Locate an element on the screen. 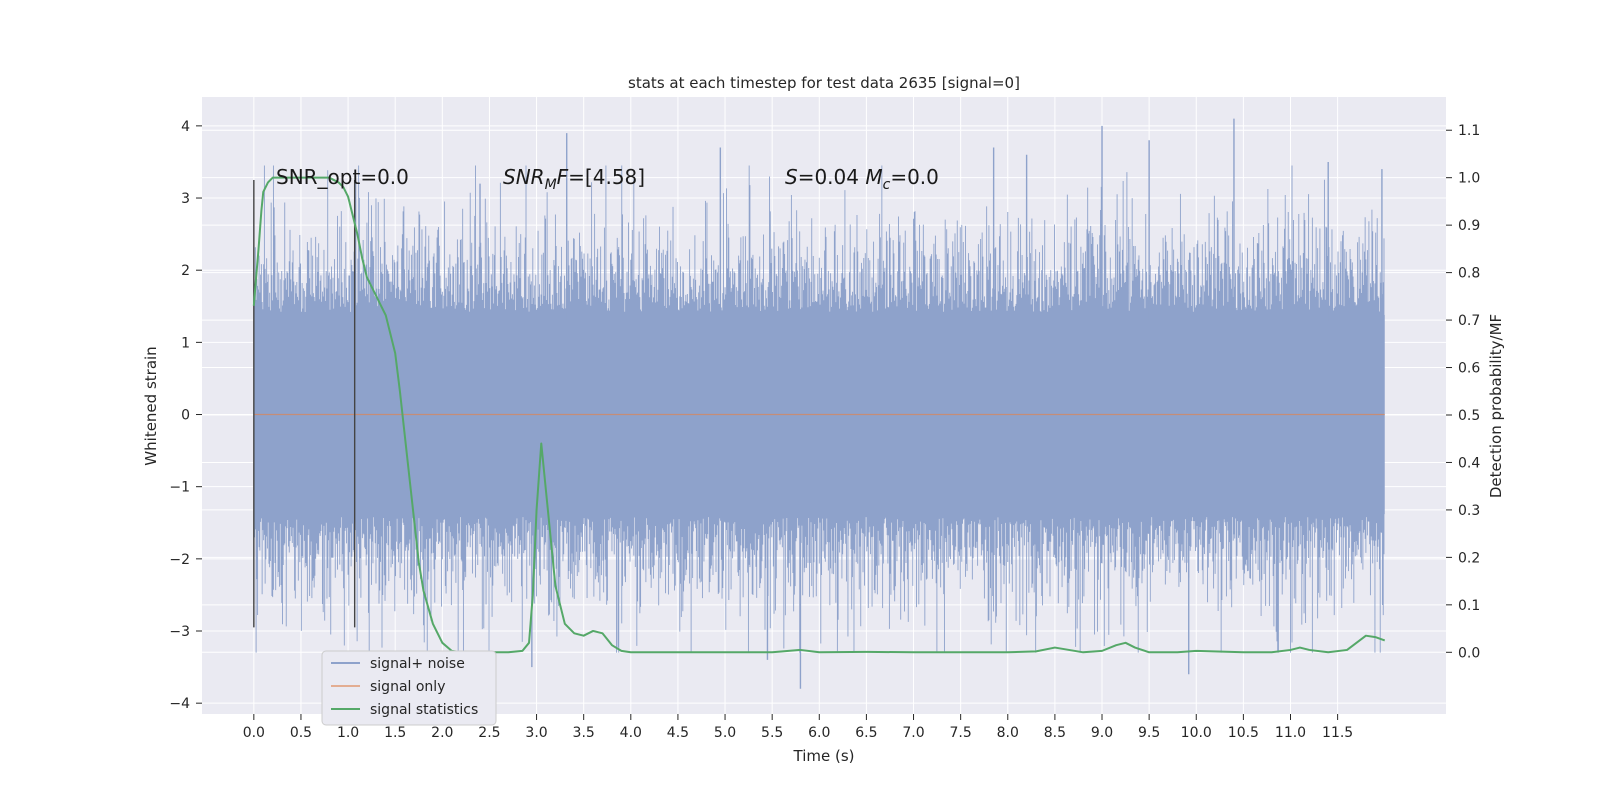  x-tick-label: 6.5 is located at coordinates (866, 733).